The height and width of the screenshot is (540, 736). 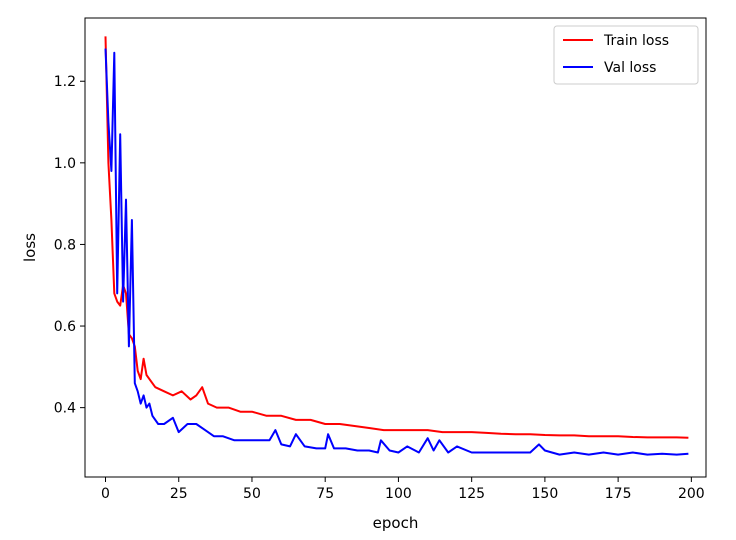 I want to click on legend-label-train: Train loss, so click(x=636, y=41).